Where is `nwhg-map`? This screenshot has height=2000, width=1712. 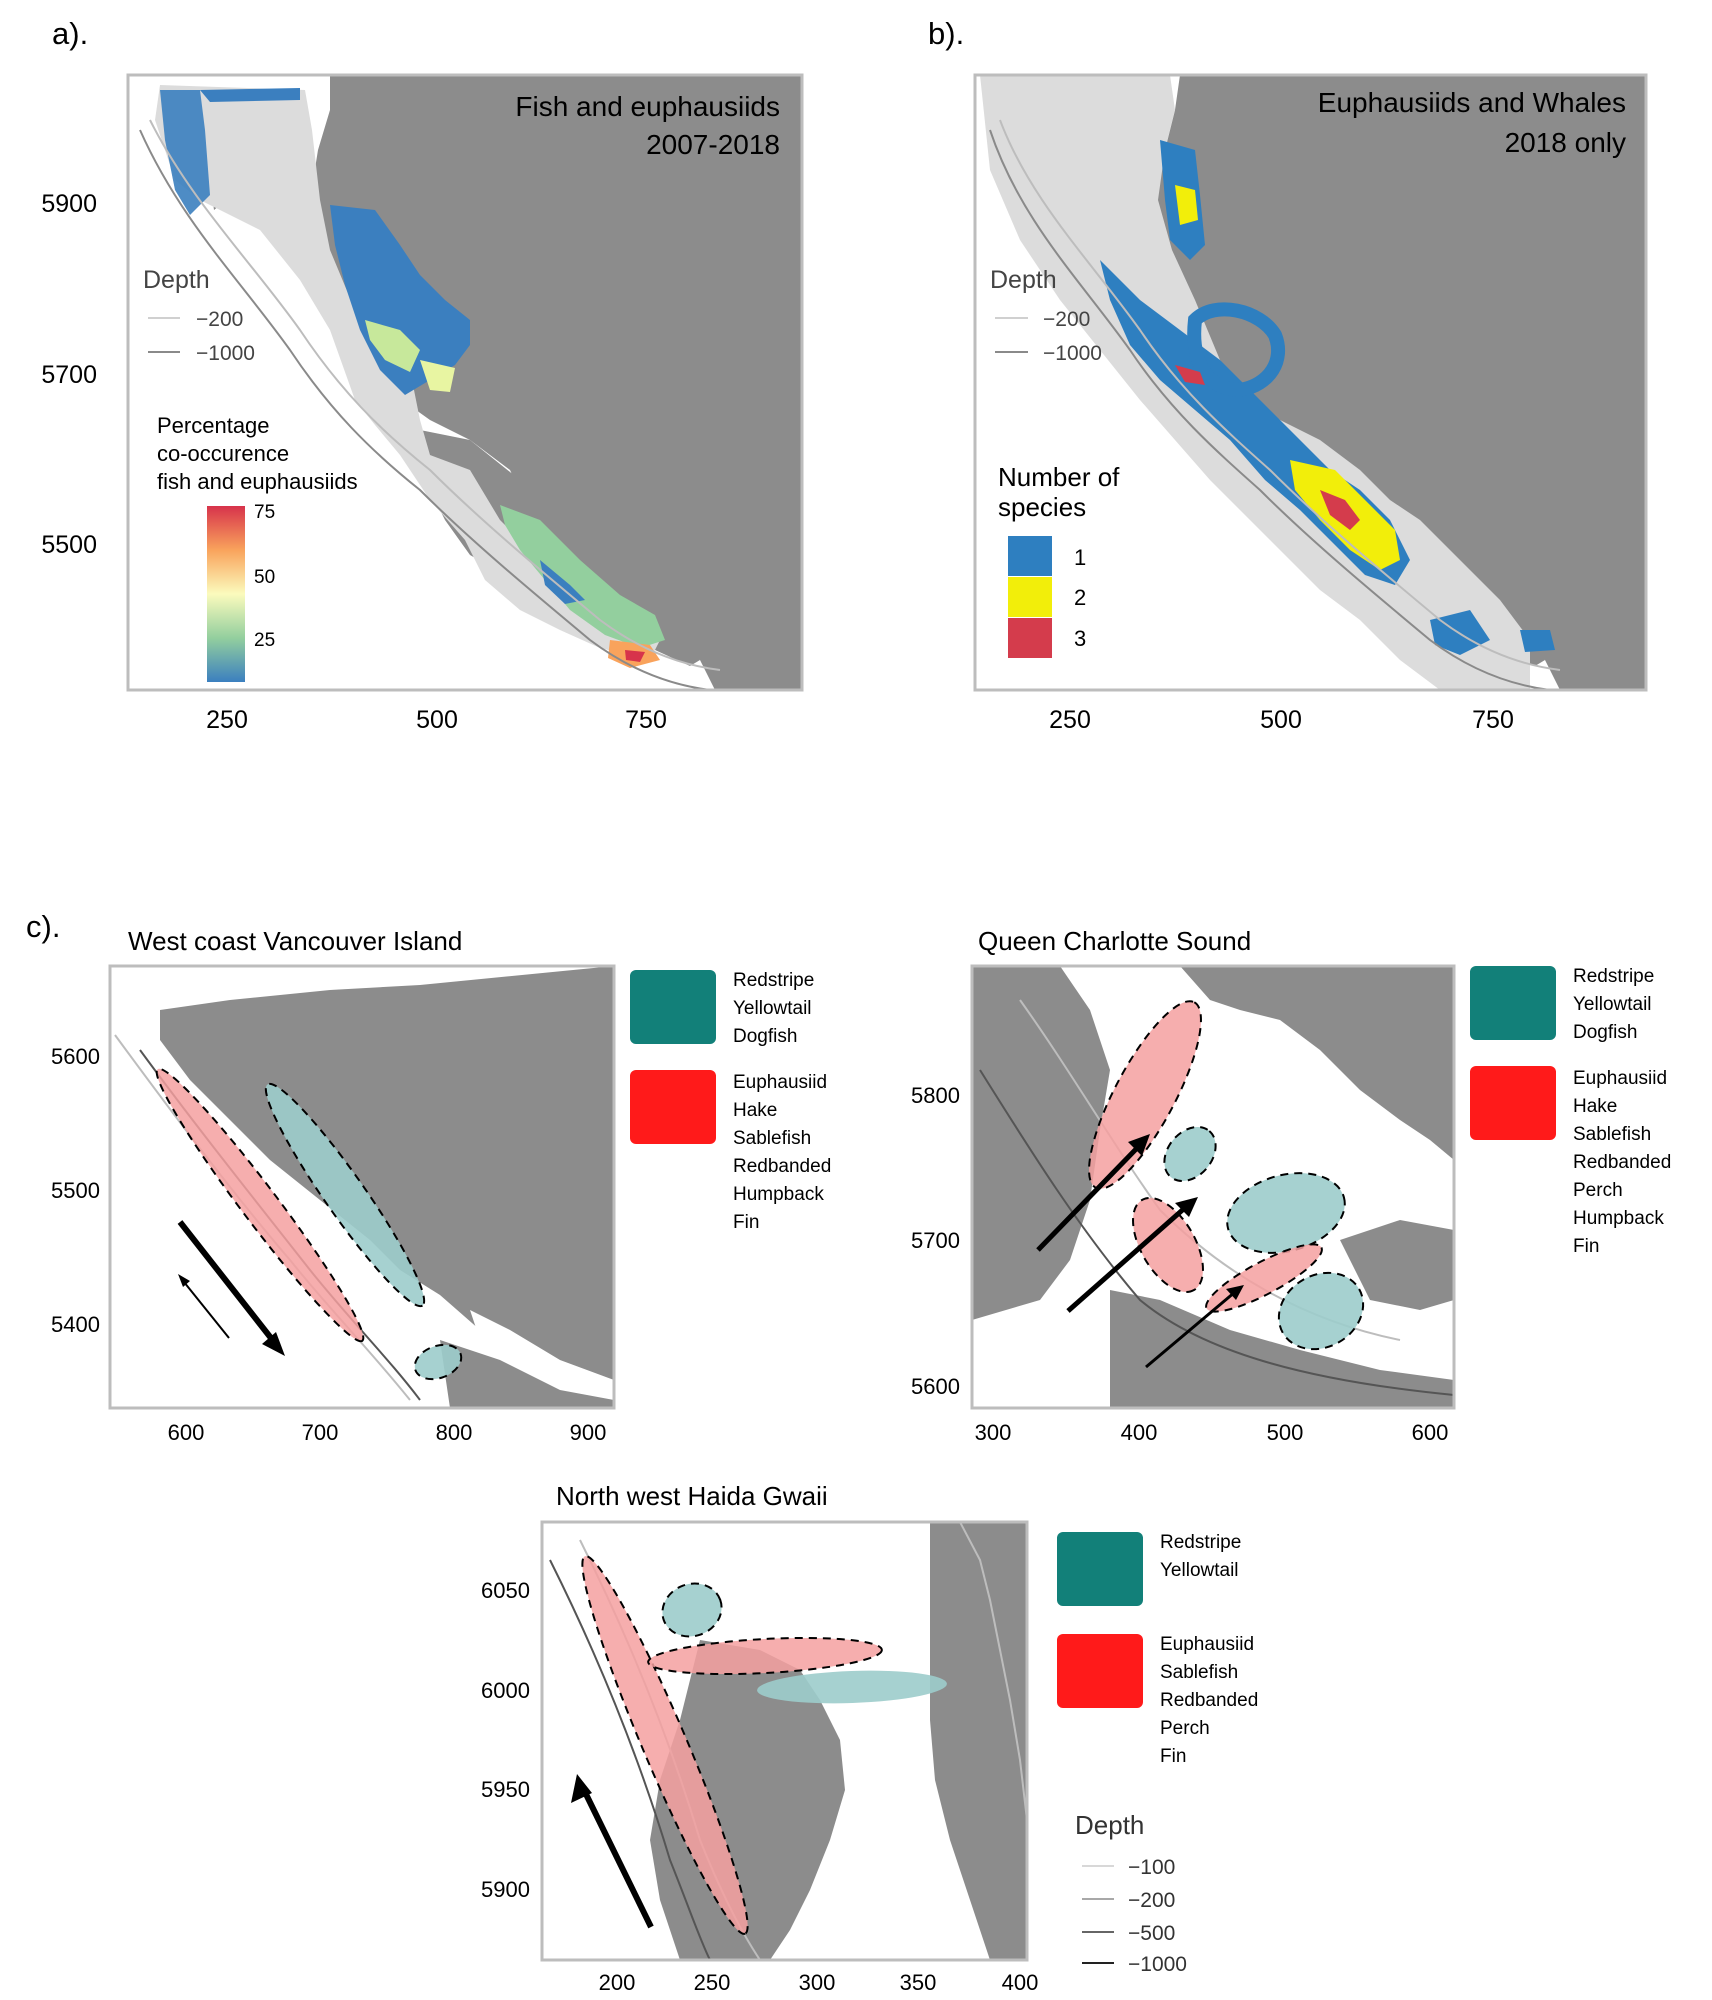
nwhg-map is located at coordinates (784, 1741).